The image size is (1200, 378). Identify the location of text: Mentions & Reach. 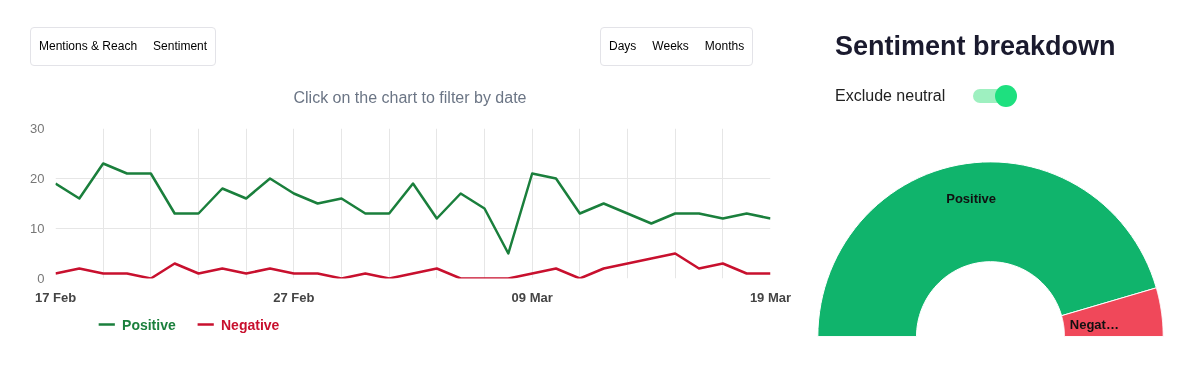
(88, 46).